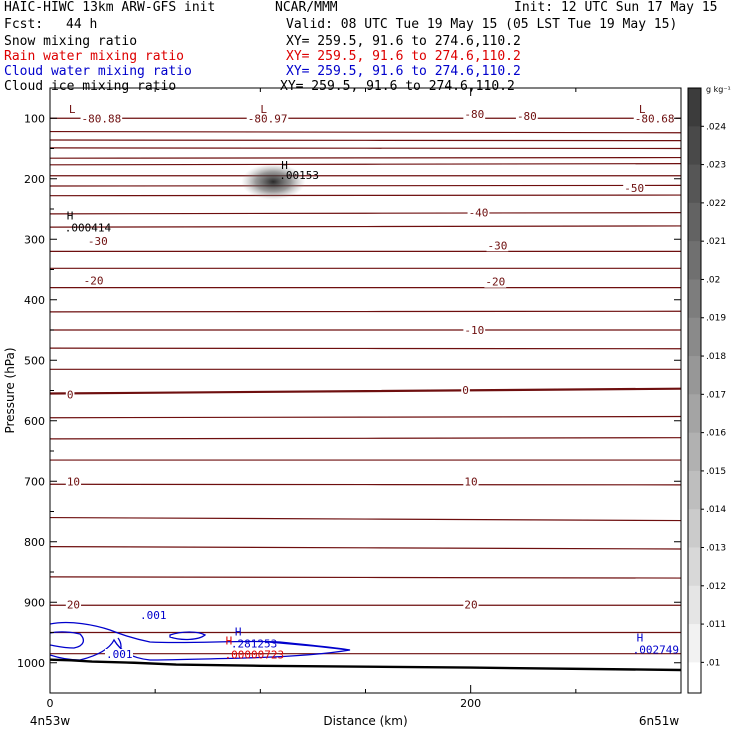 The width and height of the screenshot is (740, 740). Describe the element at coordinates (229, 641) in the screenshot. I see `rain-max-H: H` at that location.